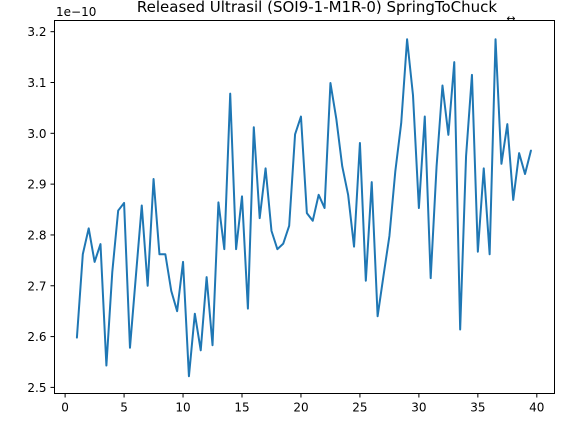 The height and width of the screenshot is (423, 581). What do you see at coordinates (65, 408) in the screenshot?
I see `x-tick-label: 0` at bounding box center [65, 408].